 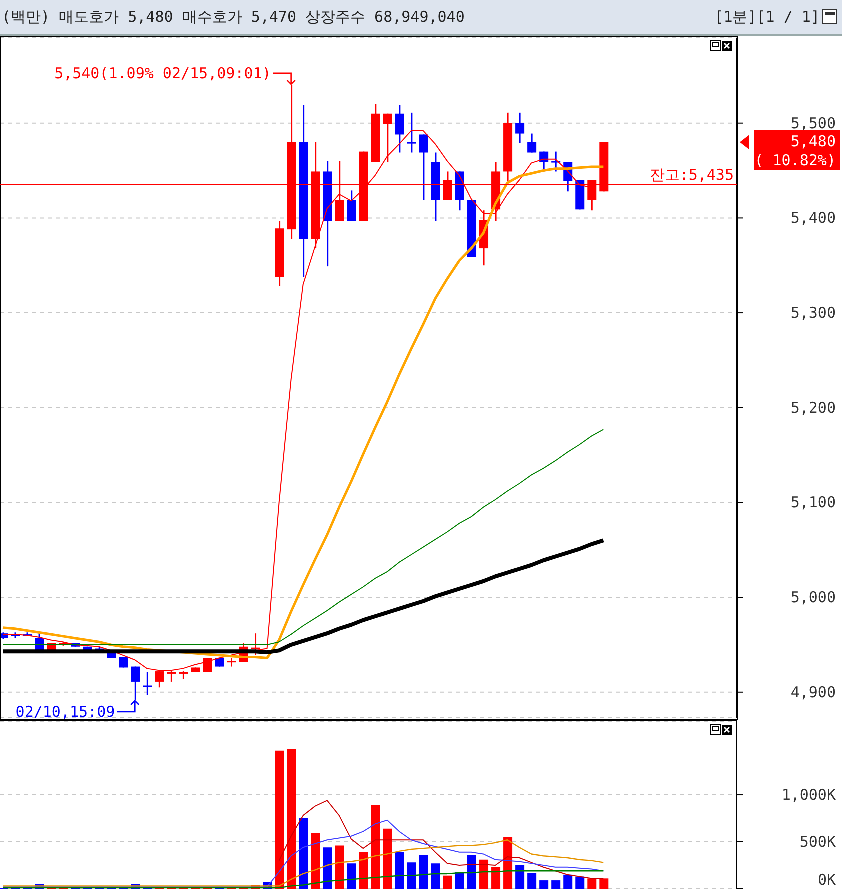 I want to click on chart-title: (백만) 매도호가 5,480 매수호가 5,470 상장주수 68,949,040, so click(x=233, y=17).